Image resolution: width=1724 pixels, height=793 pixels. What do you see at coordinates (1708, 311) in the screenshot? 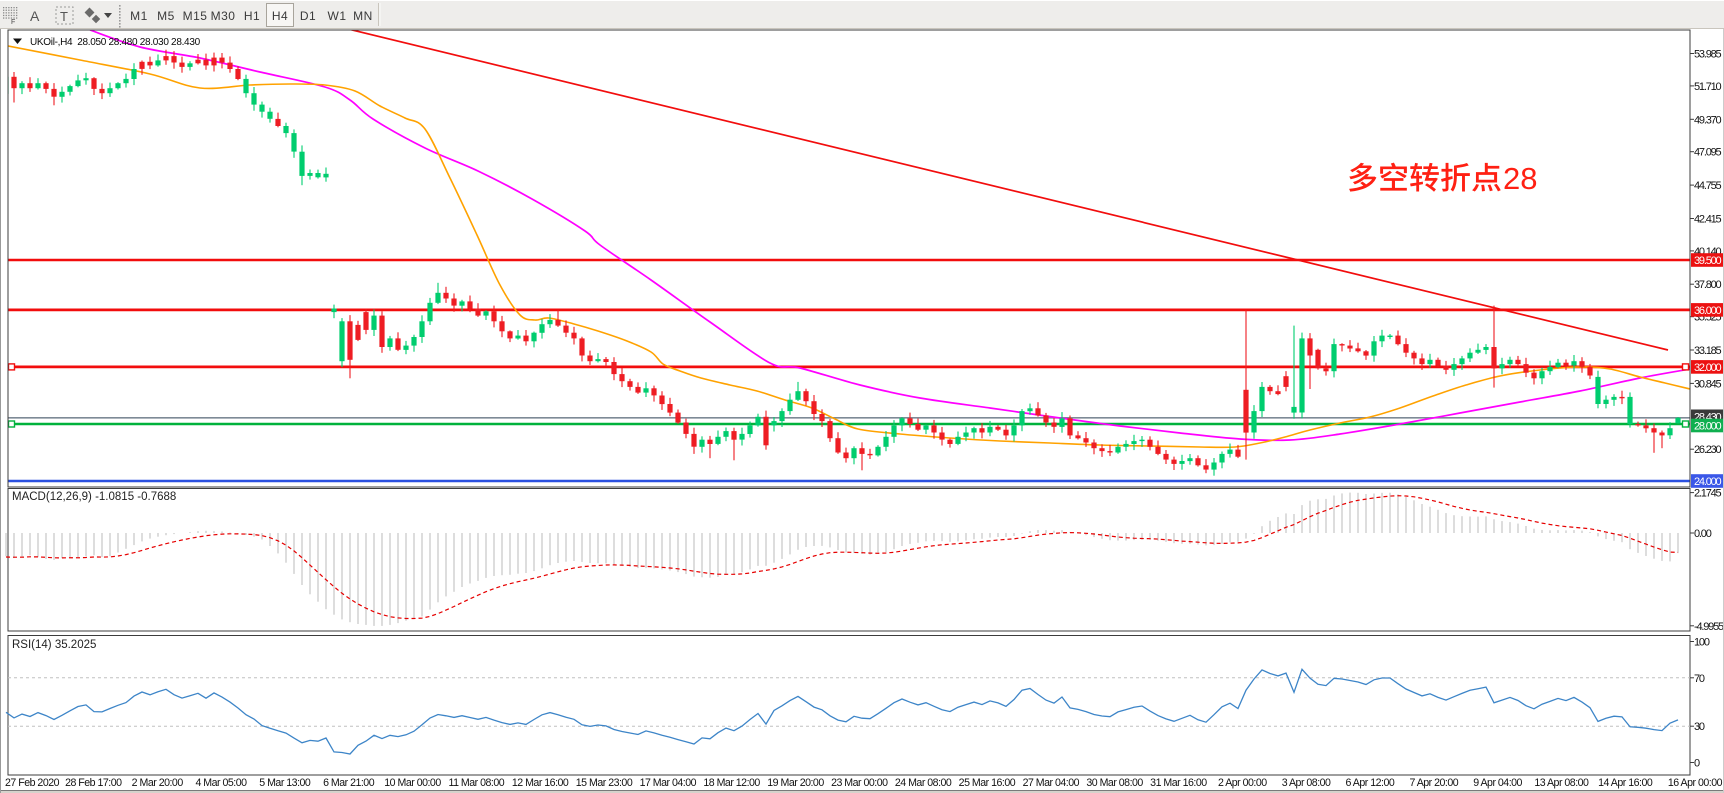
I see `svg-text: 36.000` at bounding box center [1708, 311].